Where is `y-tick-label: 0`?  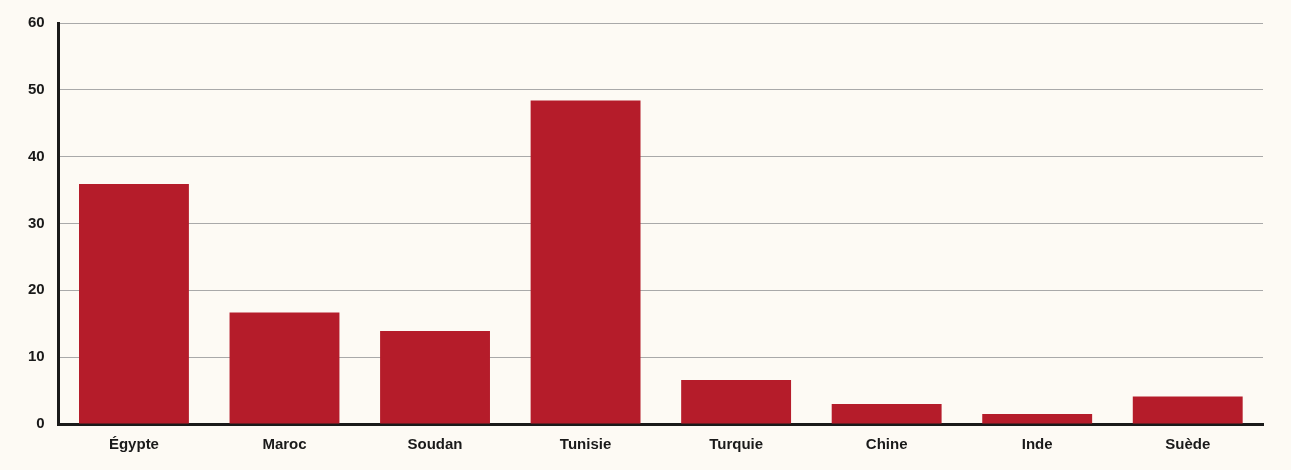
y-tick-label: 0 is located at coordinates (40, 423).